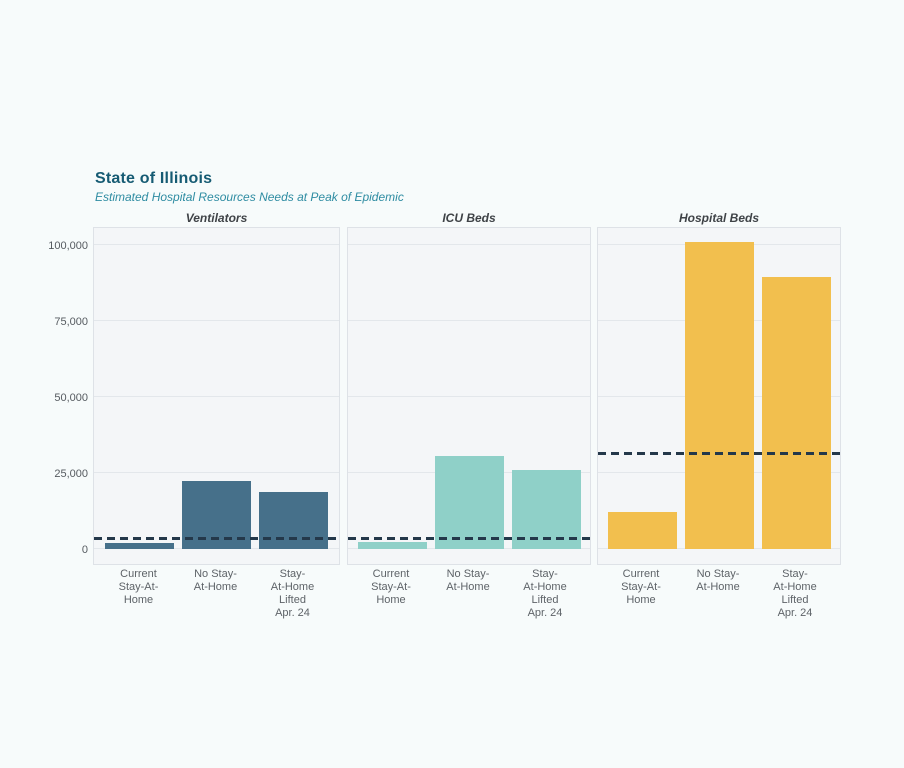 The image size is (904, 768). I want to click on y-axis: 0 25,000 50,000 75,000 100,000, so click(44, 396).